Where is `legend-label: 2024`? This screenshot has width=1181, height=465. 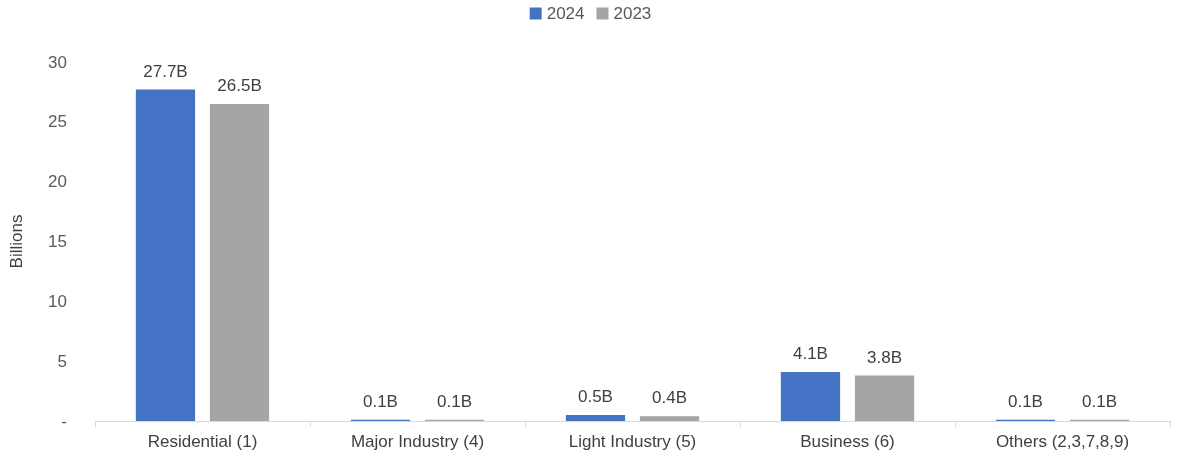
legend-label: 2024 is located at coordinates (565, 13).